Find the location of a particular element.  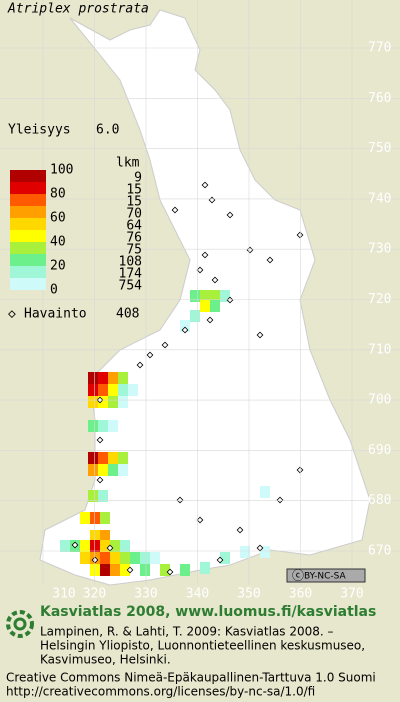

legend-scale-label: 40 is located at coordinates (58, 242).